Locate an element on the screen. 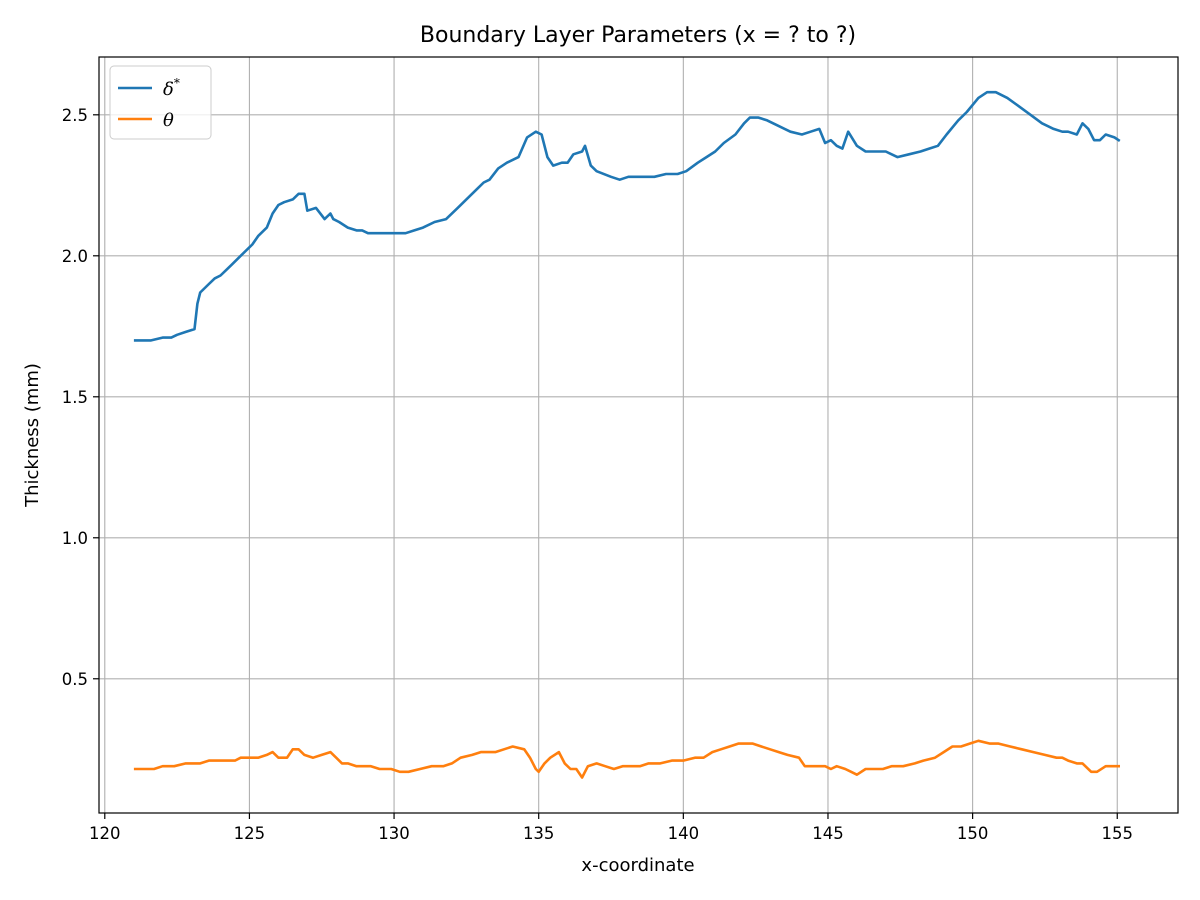 This screenshot has height=900, width=1200. legend-frame is located at coordinates (160, 102).